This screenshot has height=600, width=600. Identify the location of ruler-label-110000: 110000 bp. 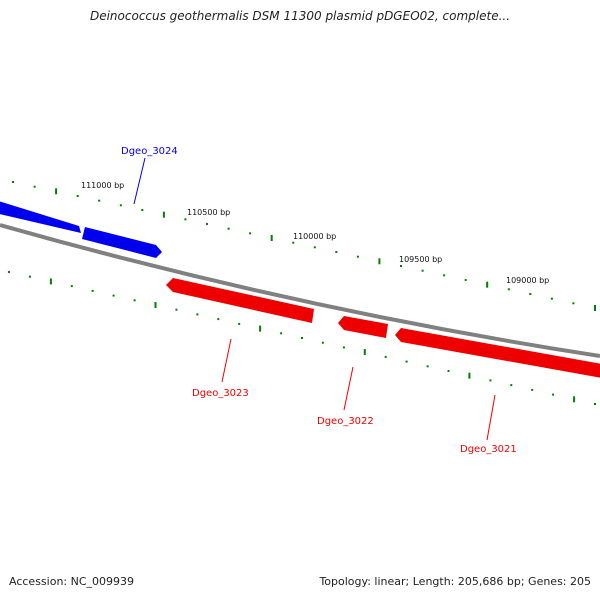
(314, 236).